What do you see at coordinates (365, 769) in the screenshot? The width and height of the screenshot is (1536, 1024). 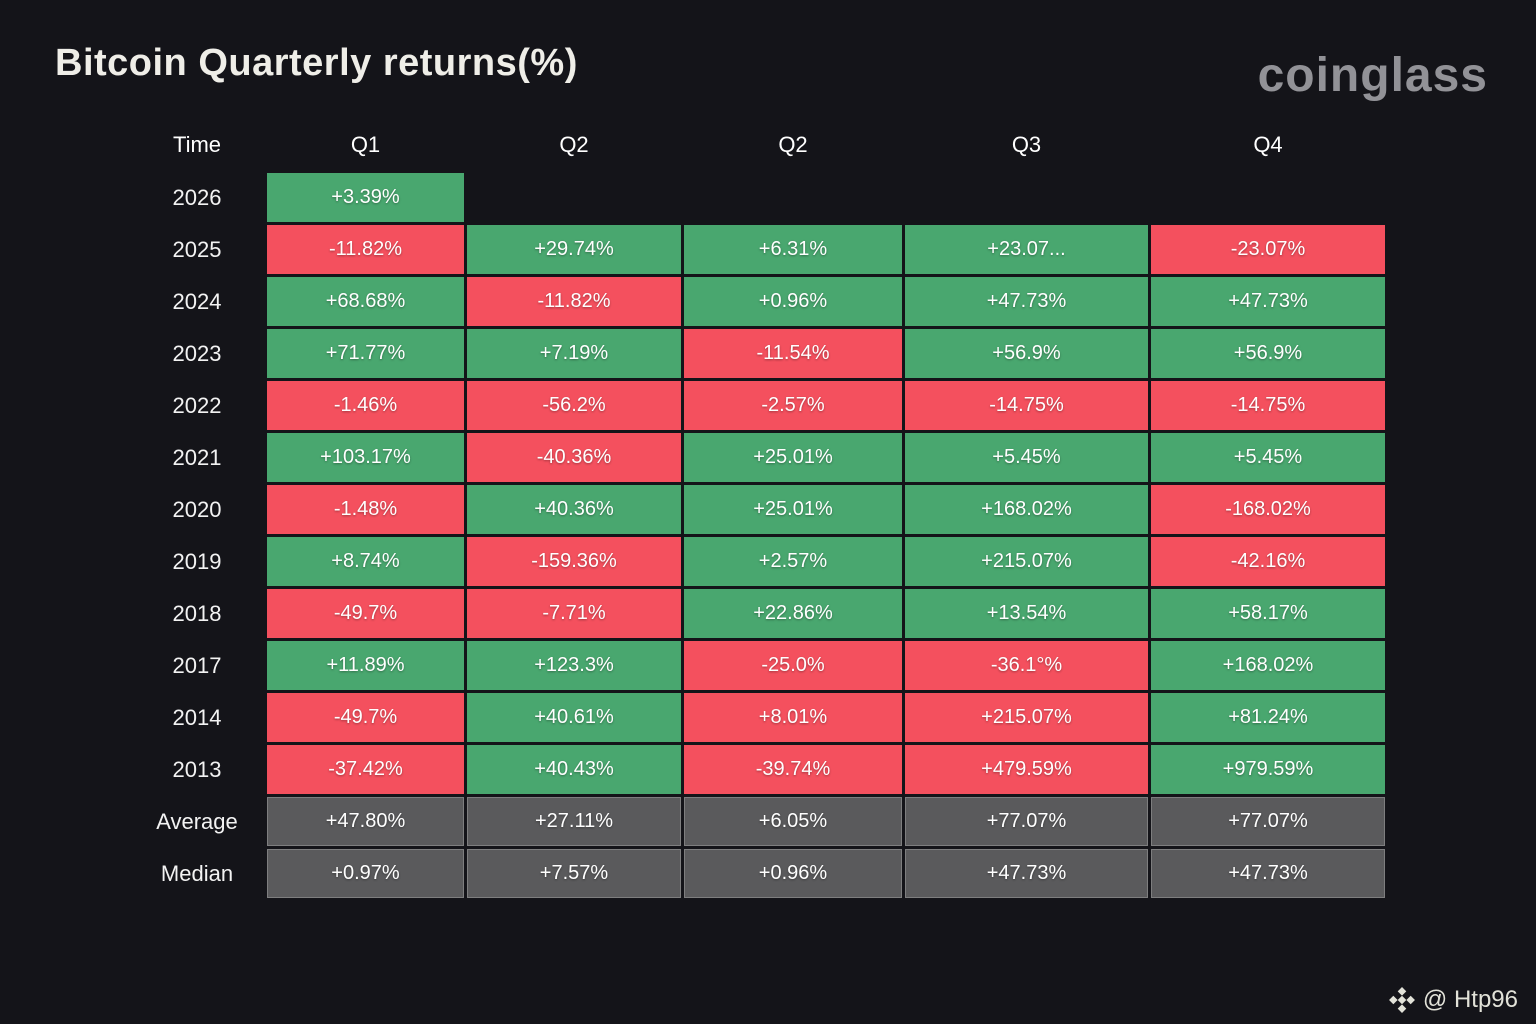 I see `table-cell-2013-col1: -37.42%` at bounding box center [365, 769].